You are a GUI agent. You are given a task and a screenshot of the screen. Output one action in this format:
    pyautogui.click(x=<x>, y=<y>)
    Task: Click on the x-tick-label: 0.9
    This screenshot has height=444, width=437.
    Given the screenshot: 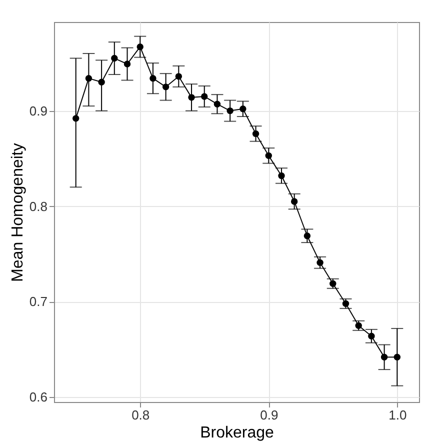 What is the action you would take?
    pyautogui.click(x=269, y=415)
    